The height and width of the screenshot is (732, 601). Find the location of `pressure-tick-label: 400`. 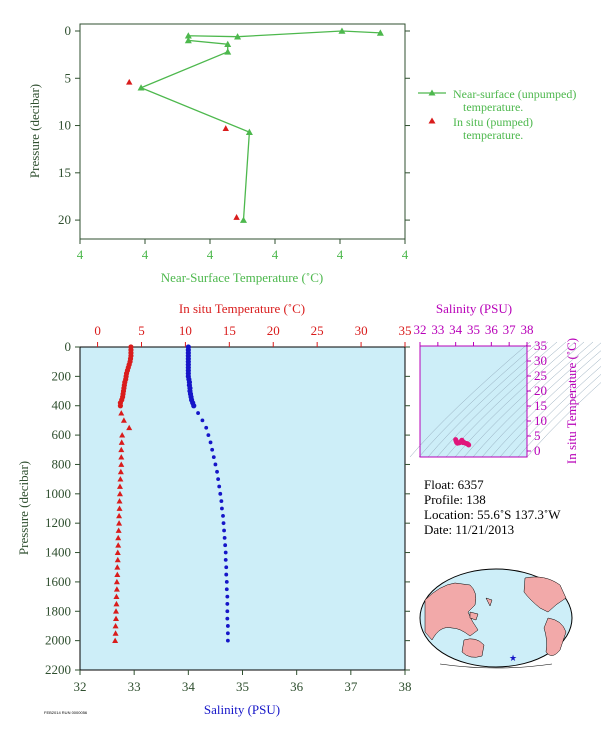

pressure-tick-label: 400 is located at coordinates (62, 405).